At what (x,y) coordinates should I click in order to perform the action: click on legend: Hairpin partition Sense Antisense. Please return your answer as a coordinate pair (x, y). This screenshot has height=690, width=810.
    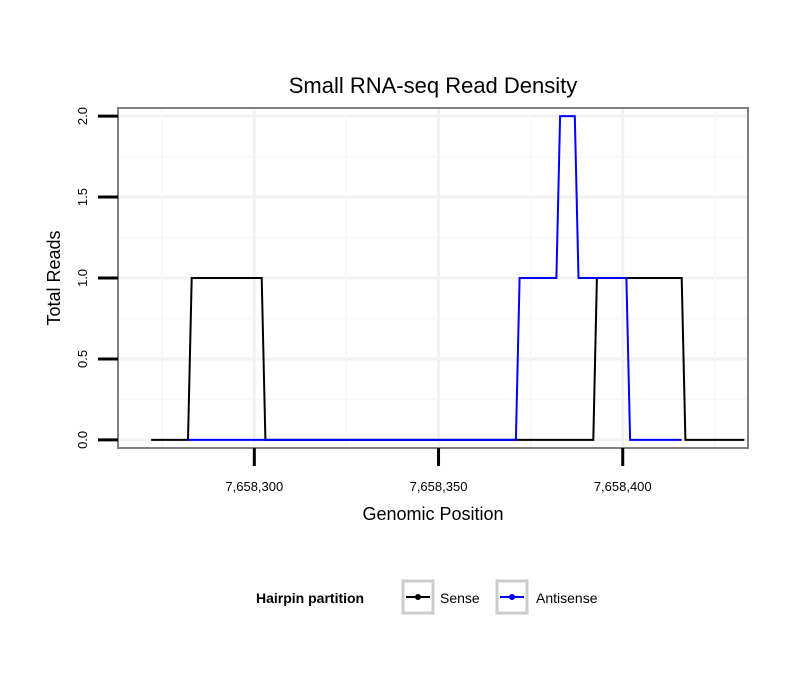
    Looking at the image, I should click on (427, 597).